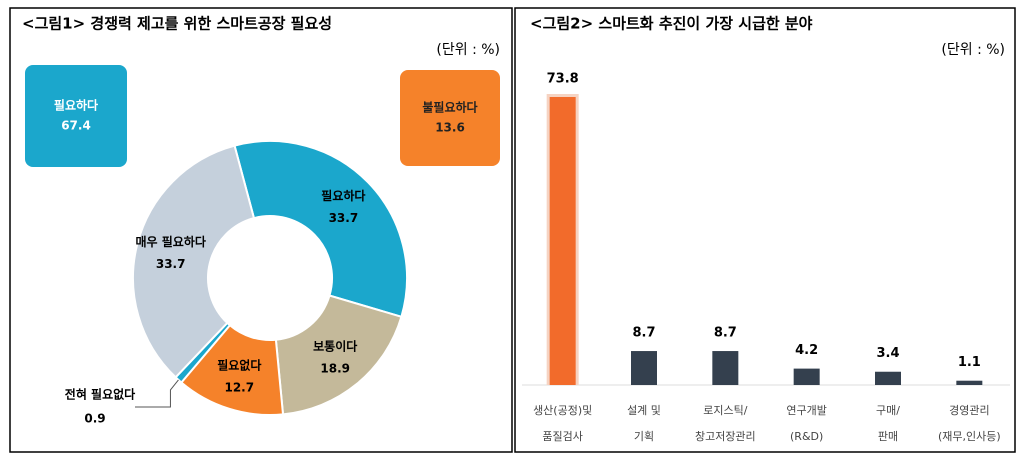 This screenshot has width=1024, height=462. I want to click on callout-value: 67.4, so click(76, 126).